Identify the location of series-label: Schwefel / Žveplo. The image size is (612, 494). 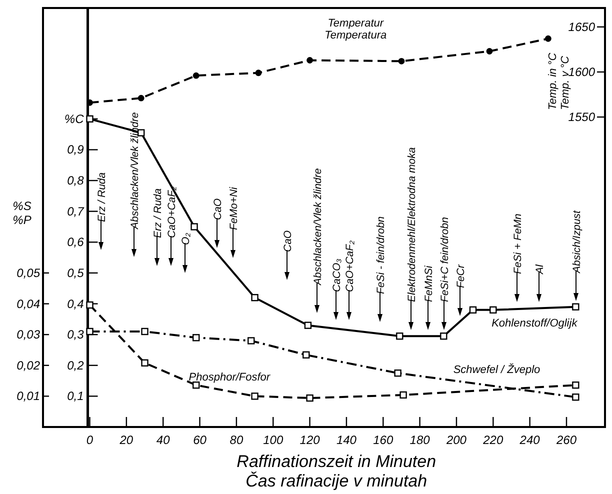
(496, 369).